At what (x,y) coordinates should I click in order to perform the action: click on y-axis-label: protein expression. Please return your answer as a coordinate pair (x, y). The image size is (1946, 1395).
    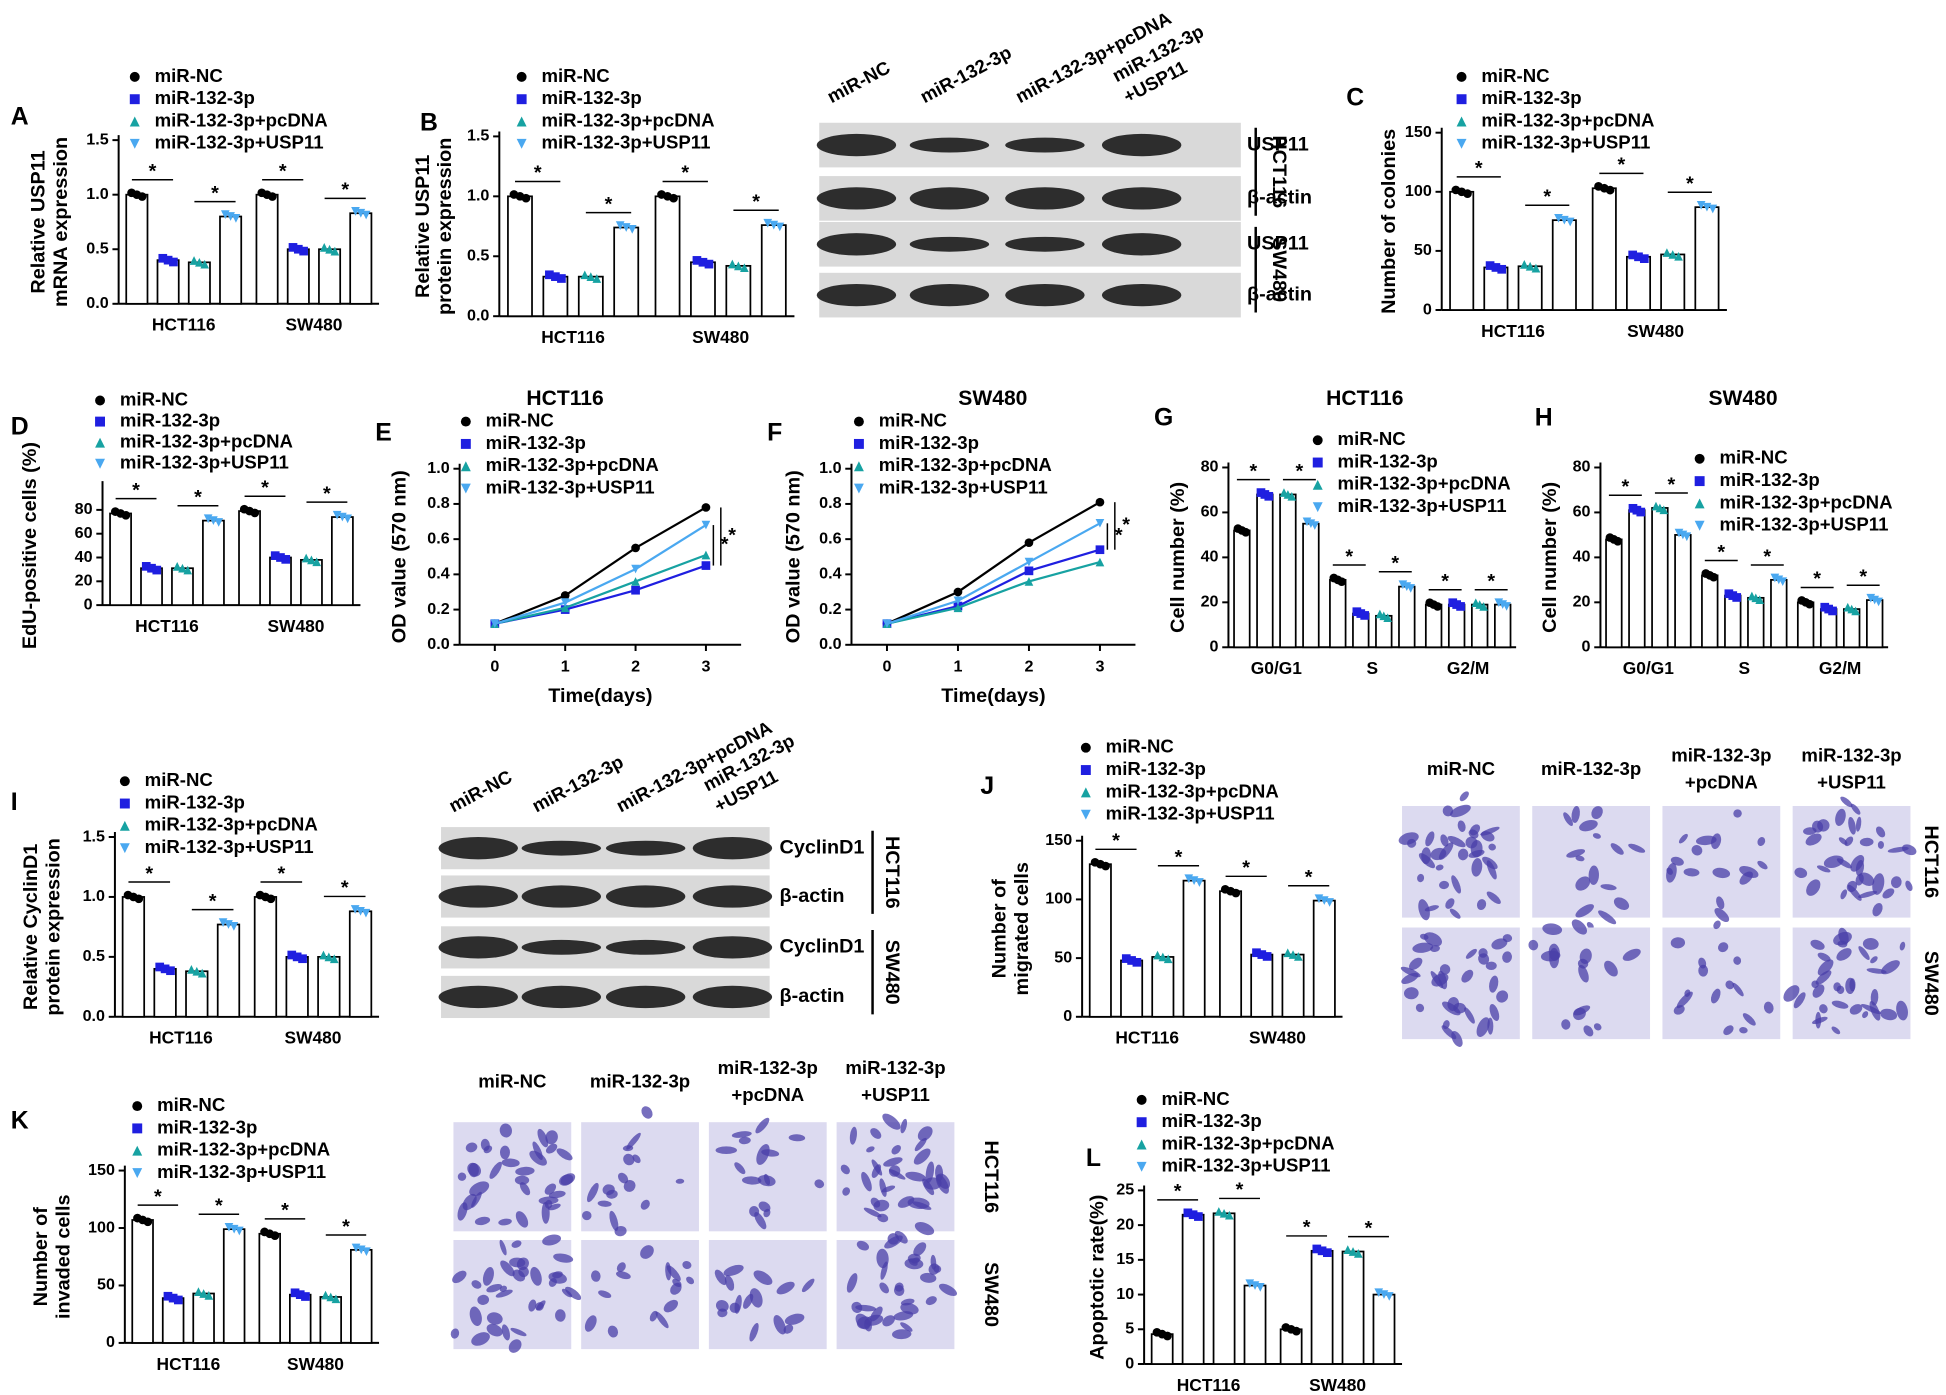
    Looking at the image, I should click on (445, 226).